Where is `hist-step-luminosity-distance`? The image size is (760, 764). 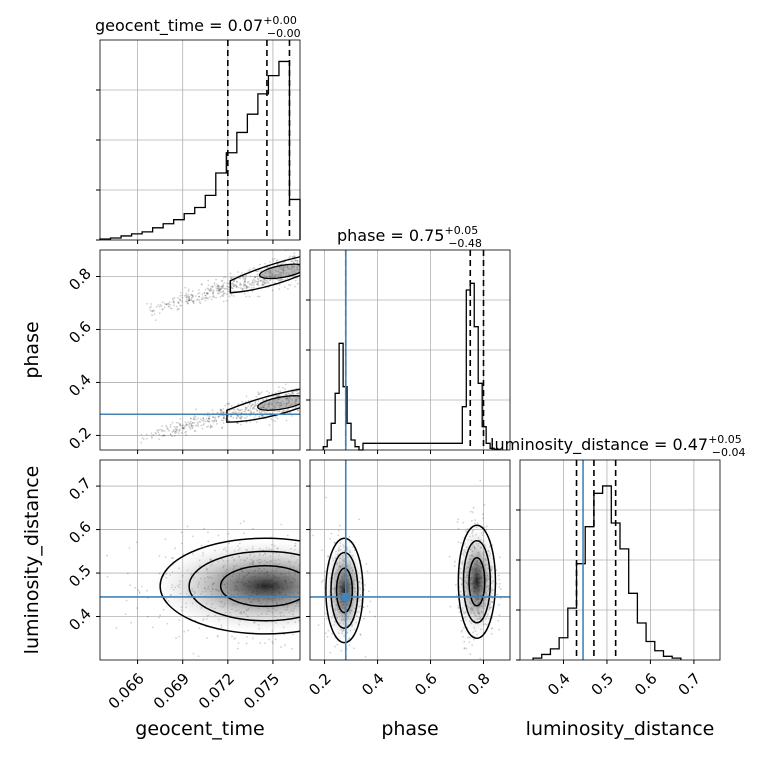 hist-step-luminosity-distance is located at coordinates (607, 572).